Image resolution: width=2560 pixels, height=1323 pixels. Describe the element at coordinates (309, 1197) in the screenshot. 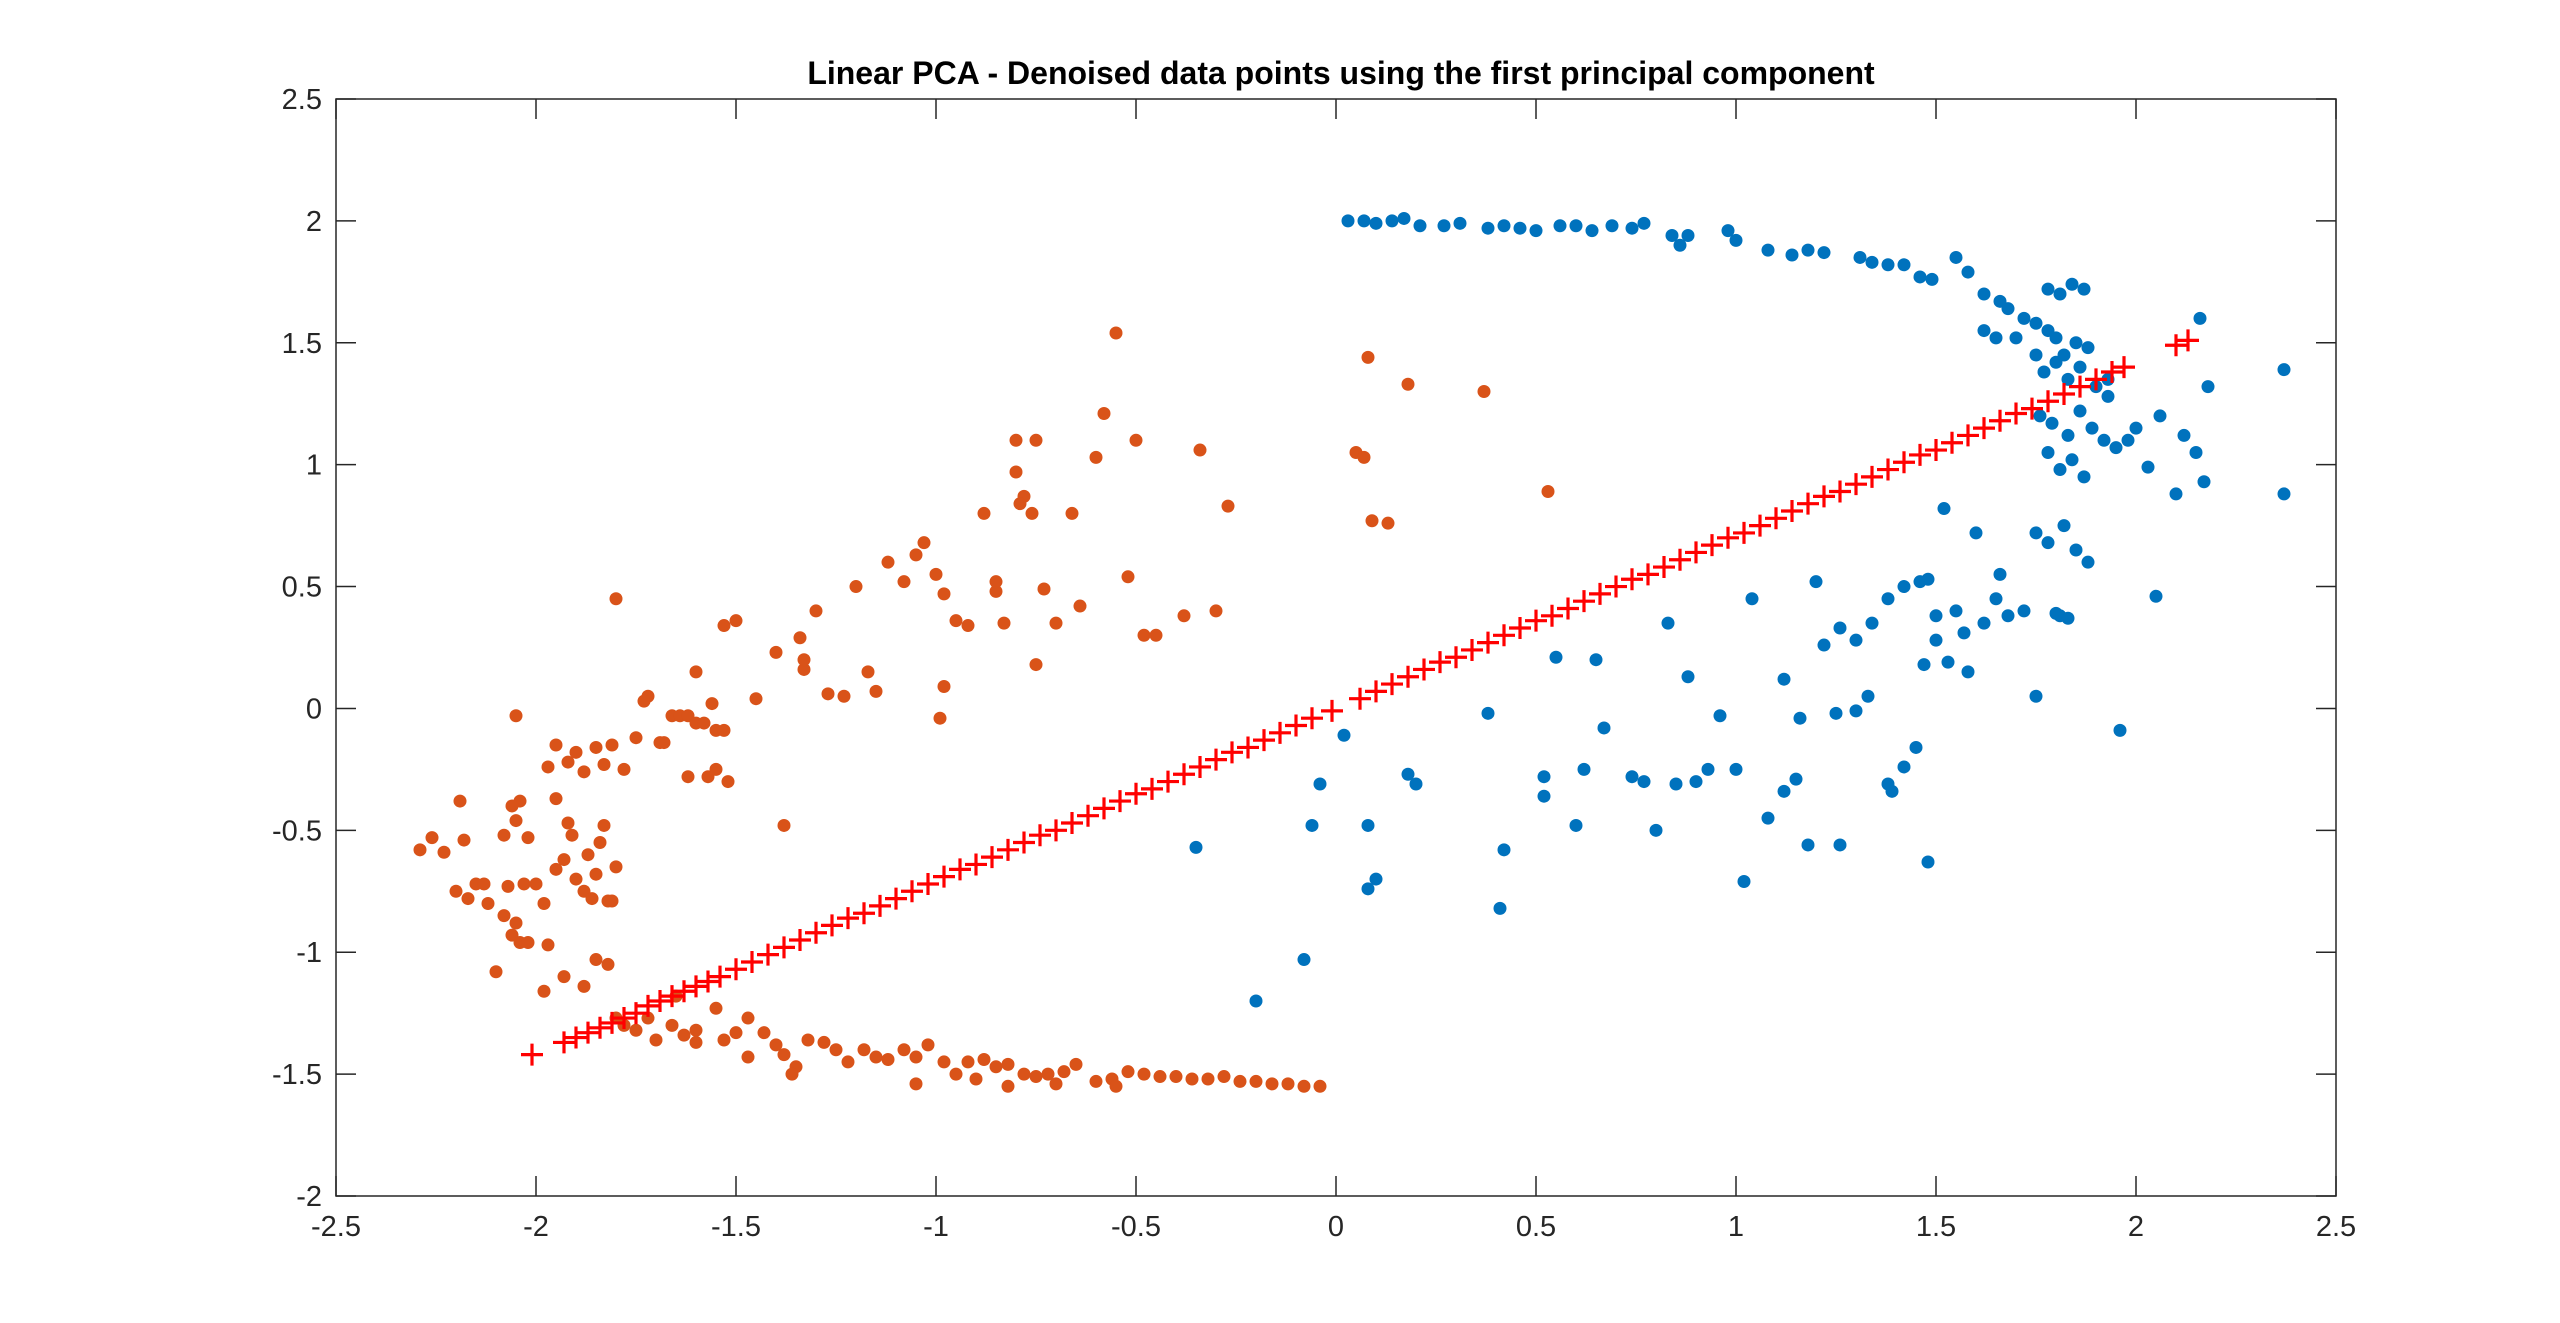

I see `y-tick-label: -2` at that location.